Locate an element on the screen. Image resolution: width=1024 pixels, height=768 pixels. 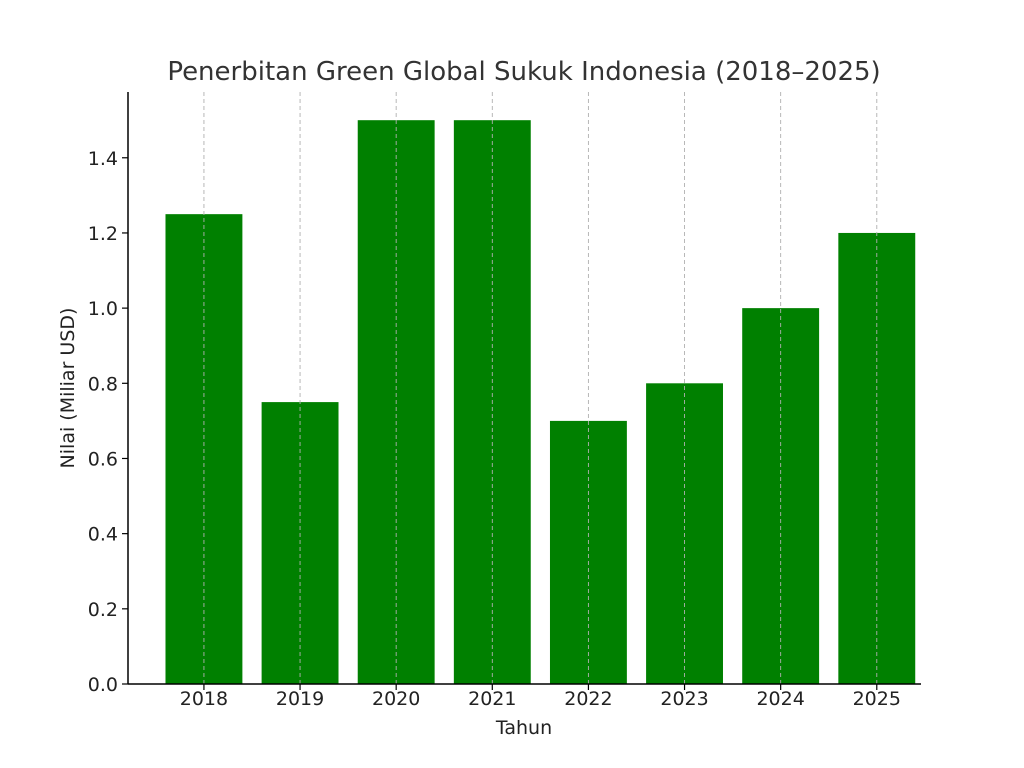
x-tick-label: 2024 is located at coordinates (780, 699).